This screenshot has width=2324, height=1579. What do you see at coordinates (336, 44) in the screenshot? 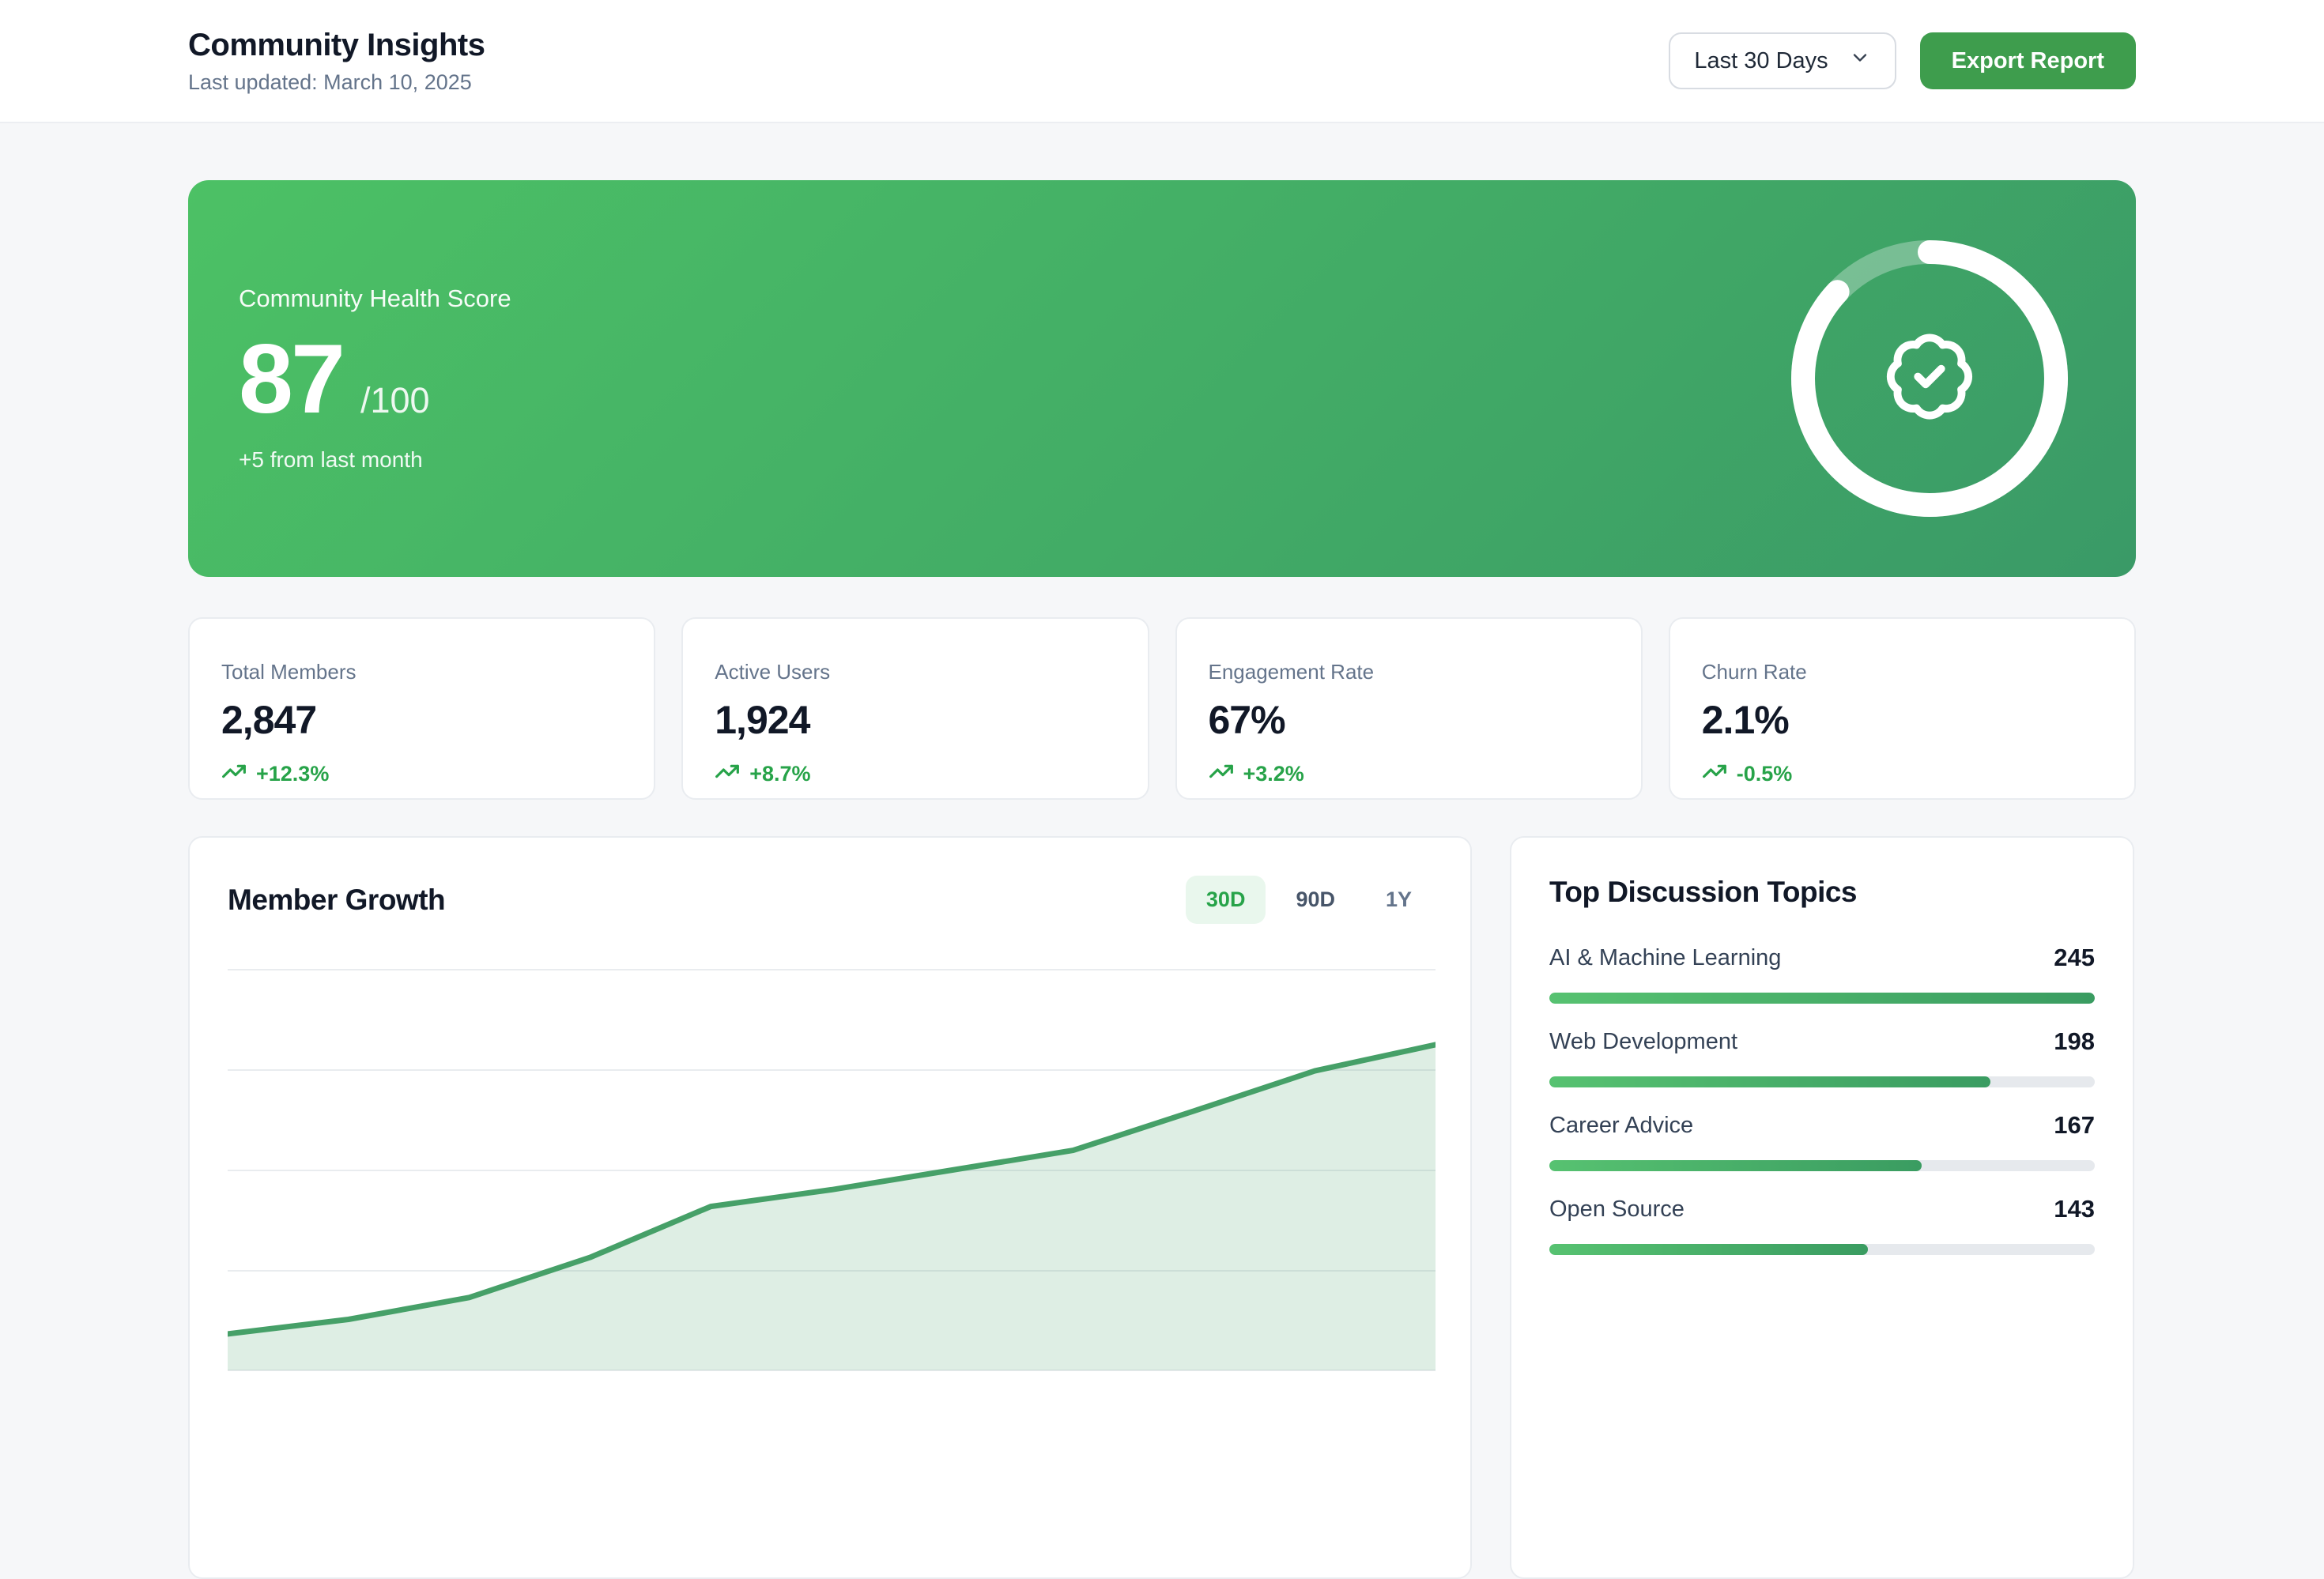
I see `page-title: Community Insights` at bounding box center [336, 44].